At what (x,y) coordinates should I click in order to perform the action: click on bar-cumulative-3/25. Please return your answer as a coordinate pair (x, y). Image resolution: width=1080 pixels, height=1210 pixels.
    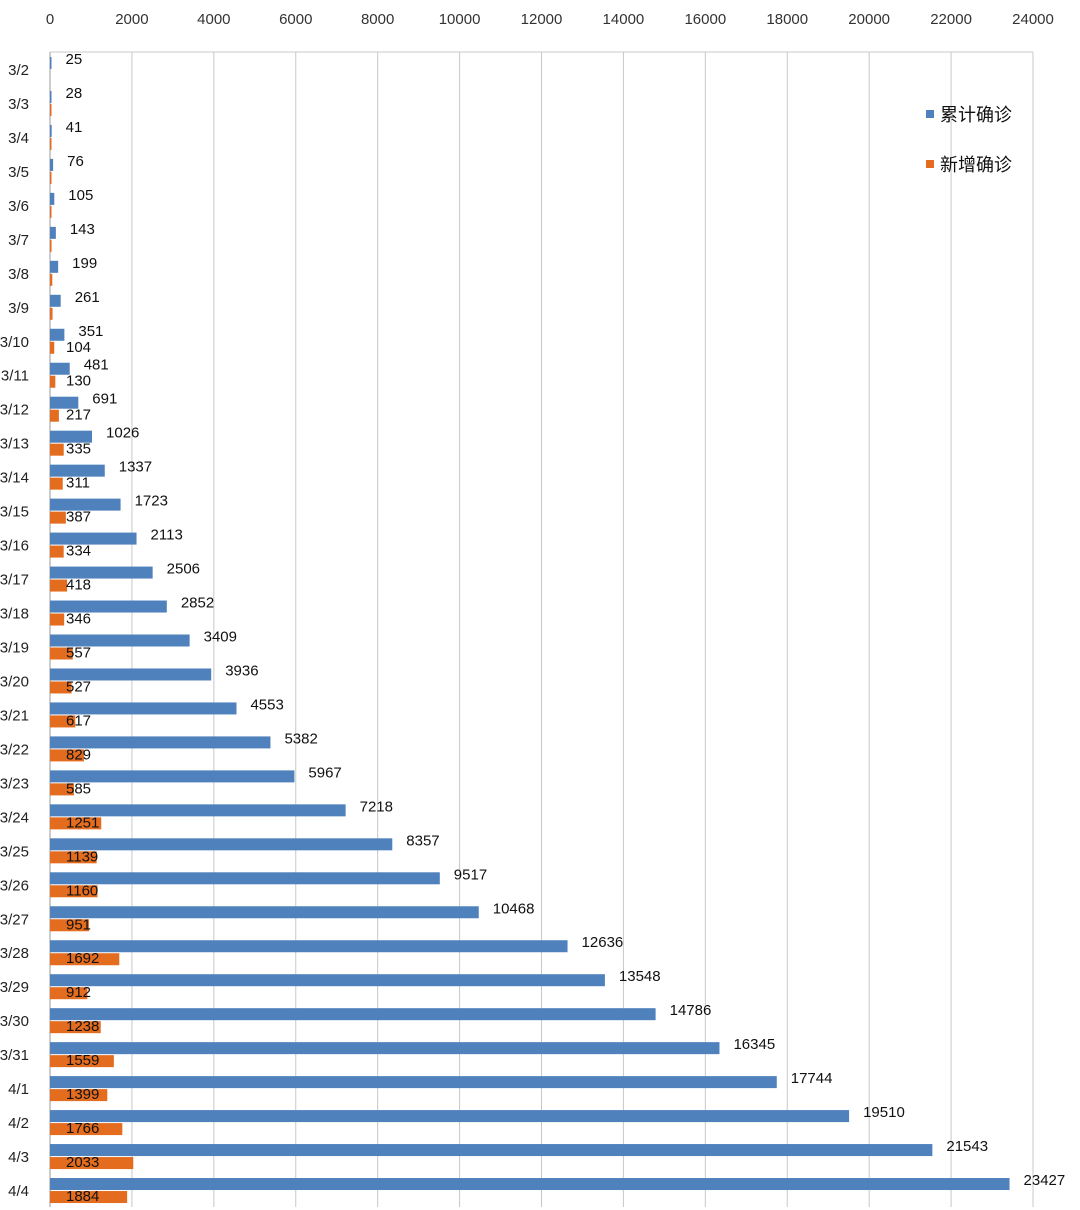
    Looking at the image, I should click on (221, 844).